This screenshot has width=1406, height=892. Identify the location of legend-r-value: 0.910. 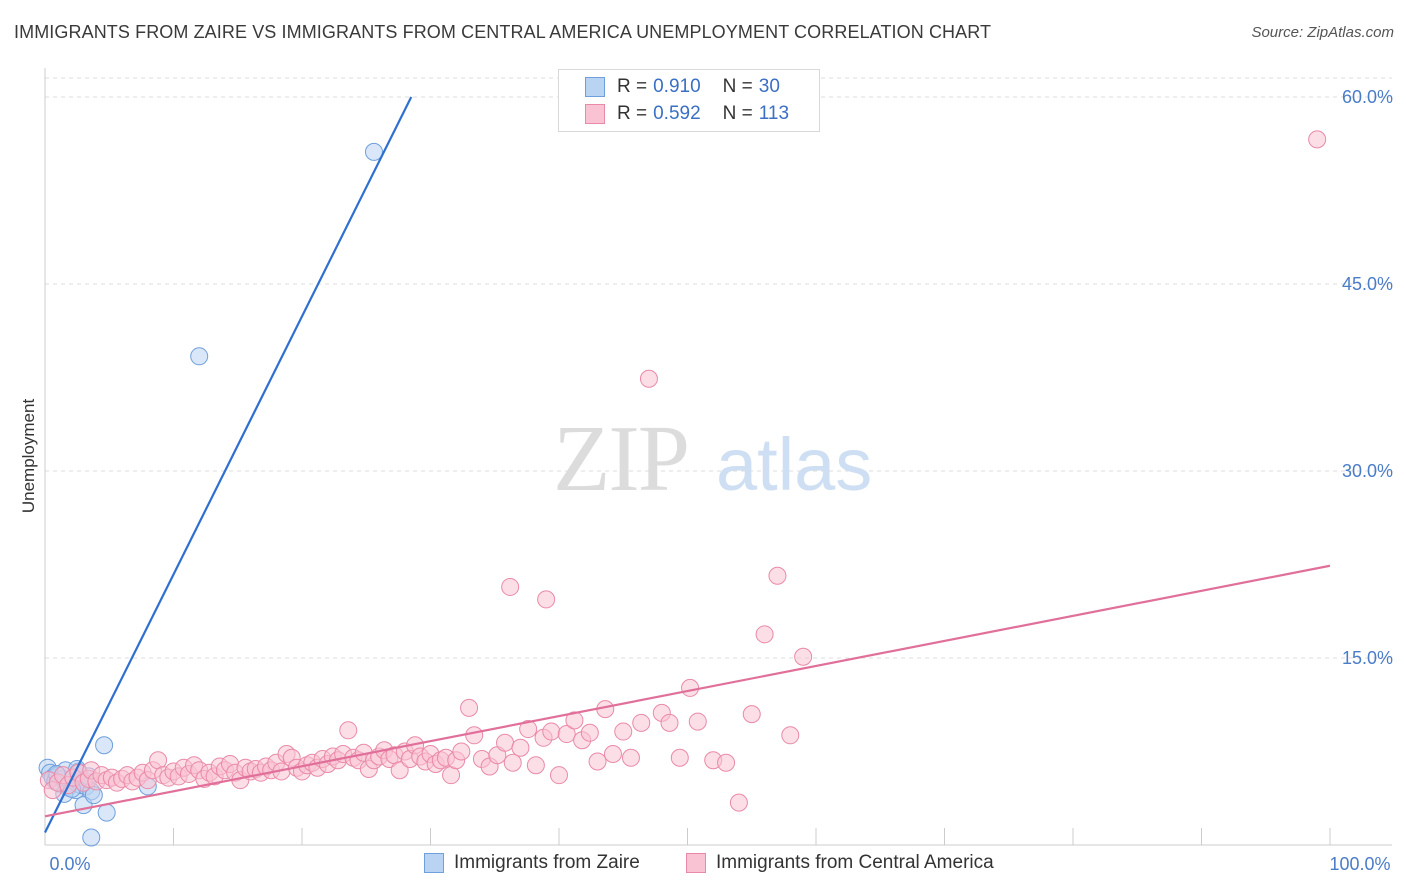
(677, 86).